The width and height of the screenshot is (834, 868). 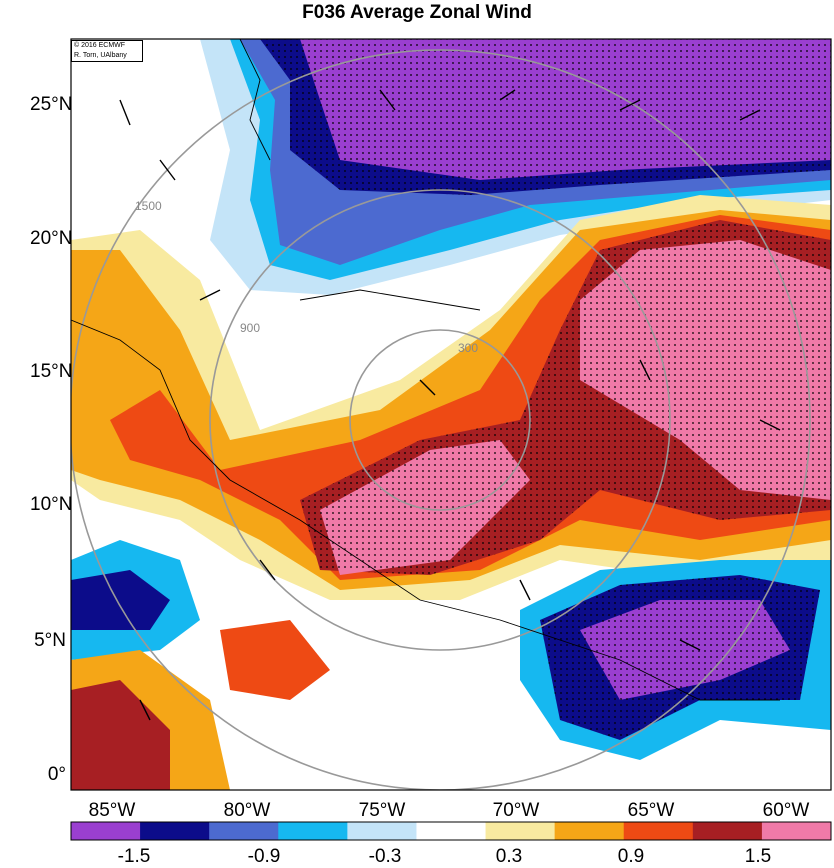 What do you see at coordinates (51, 104) in the screenshot?
I see `lat-label-25n: 25°N` at bounding box center [51, 104].